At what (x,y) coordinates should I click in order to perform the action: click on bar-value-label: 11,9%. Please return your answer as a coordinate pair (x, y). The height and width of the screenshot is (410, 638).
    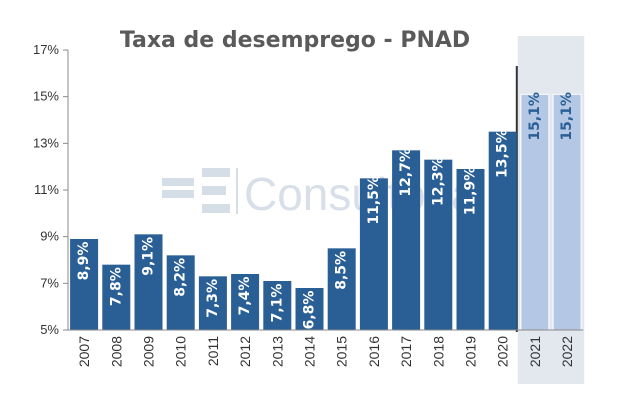
    Looking at the image, I should click on (471, 191).